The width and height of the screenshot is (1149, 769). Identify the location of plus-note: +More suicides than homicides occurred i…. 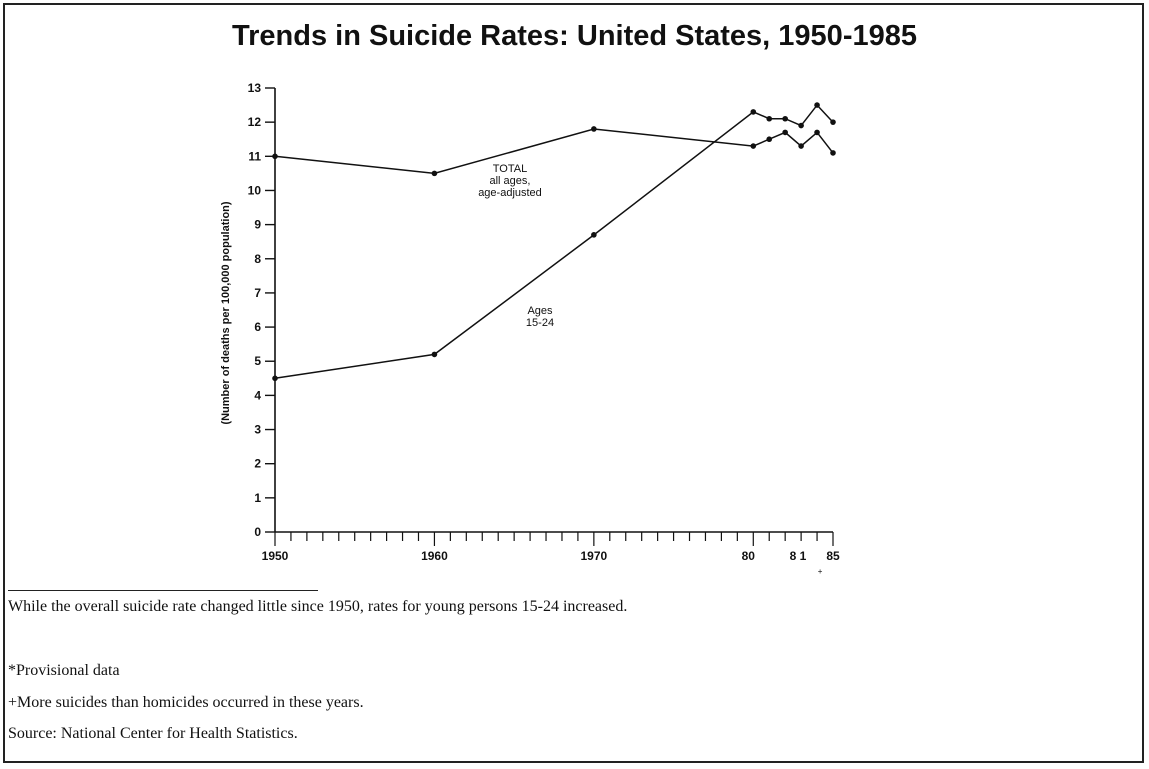
(186, 702).